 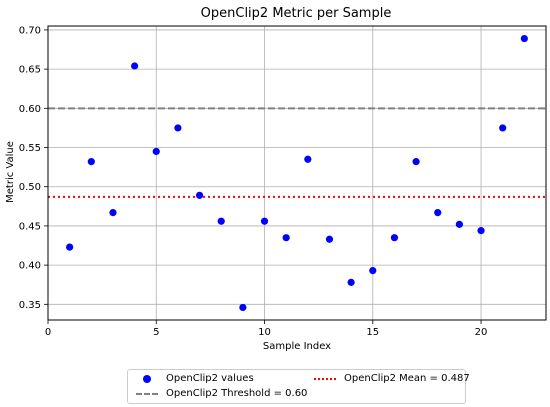 What do you see at coordinates (147, 379) in the screenshot?
I see `legend-marker-dot` at bounding box center [147, 379].